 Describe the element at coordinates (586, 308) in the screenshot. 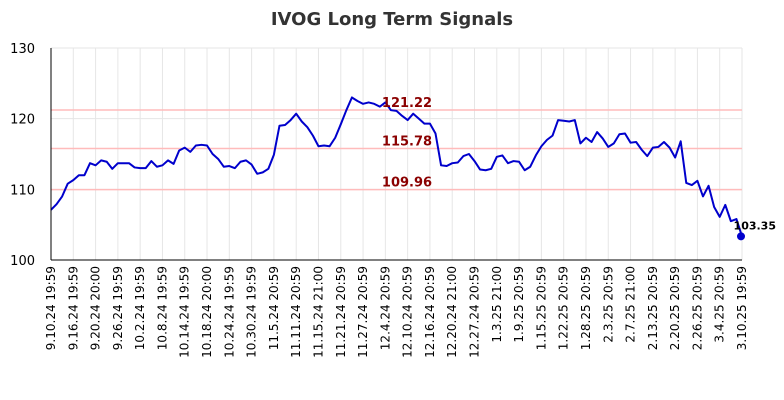

I see `x-tick-label: 1.28.25 20:59` at that location.